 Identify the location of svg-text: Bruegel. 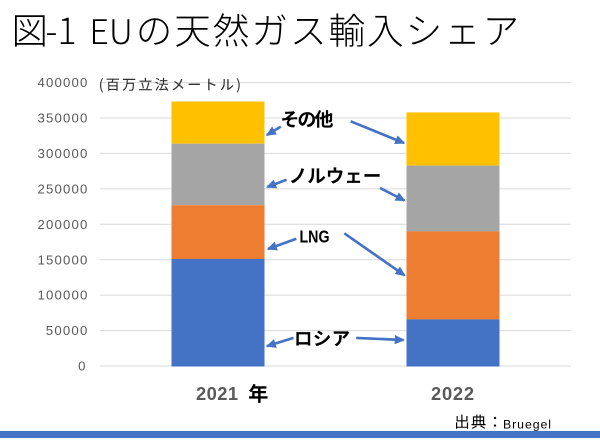
(527, 425).